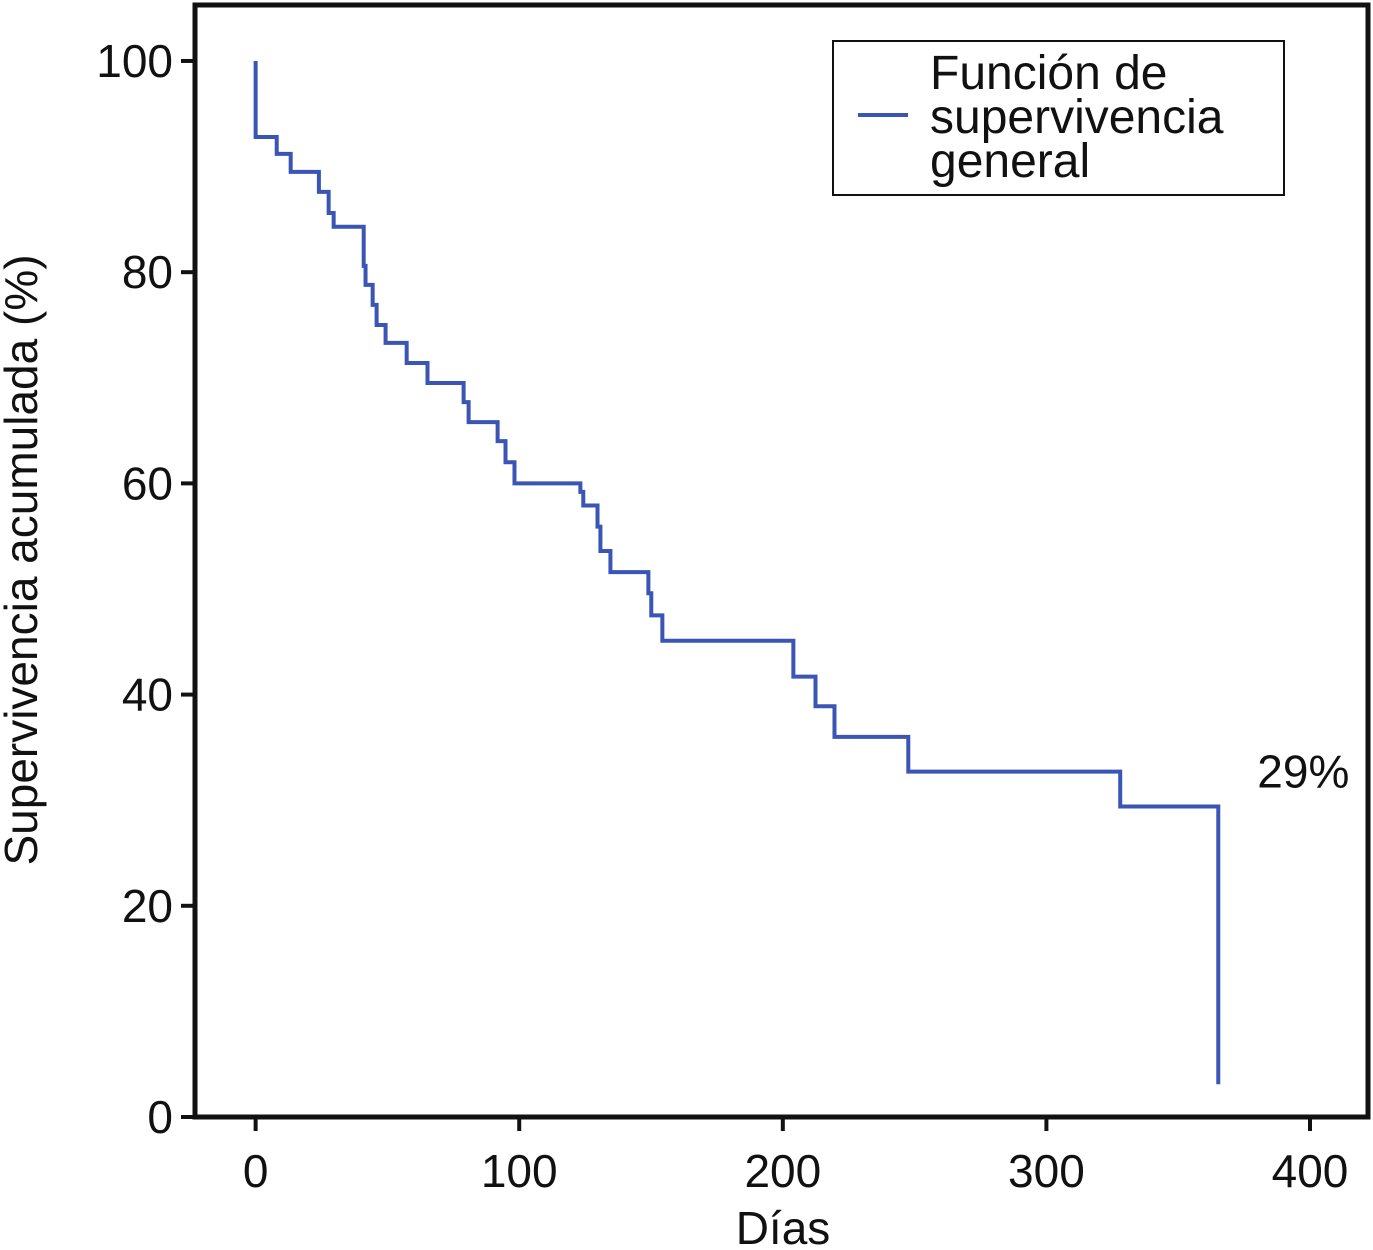  I want to click on y-tick-label: 40, so click(147, 695).